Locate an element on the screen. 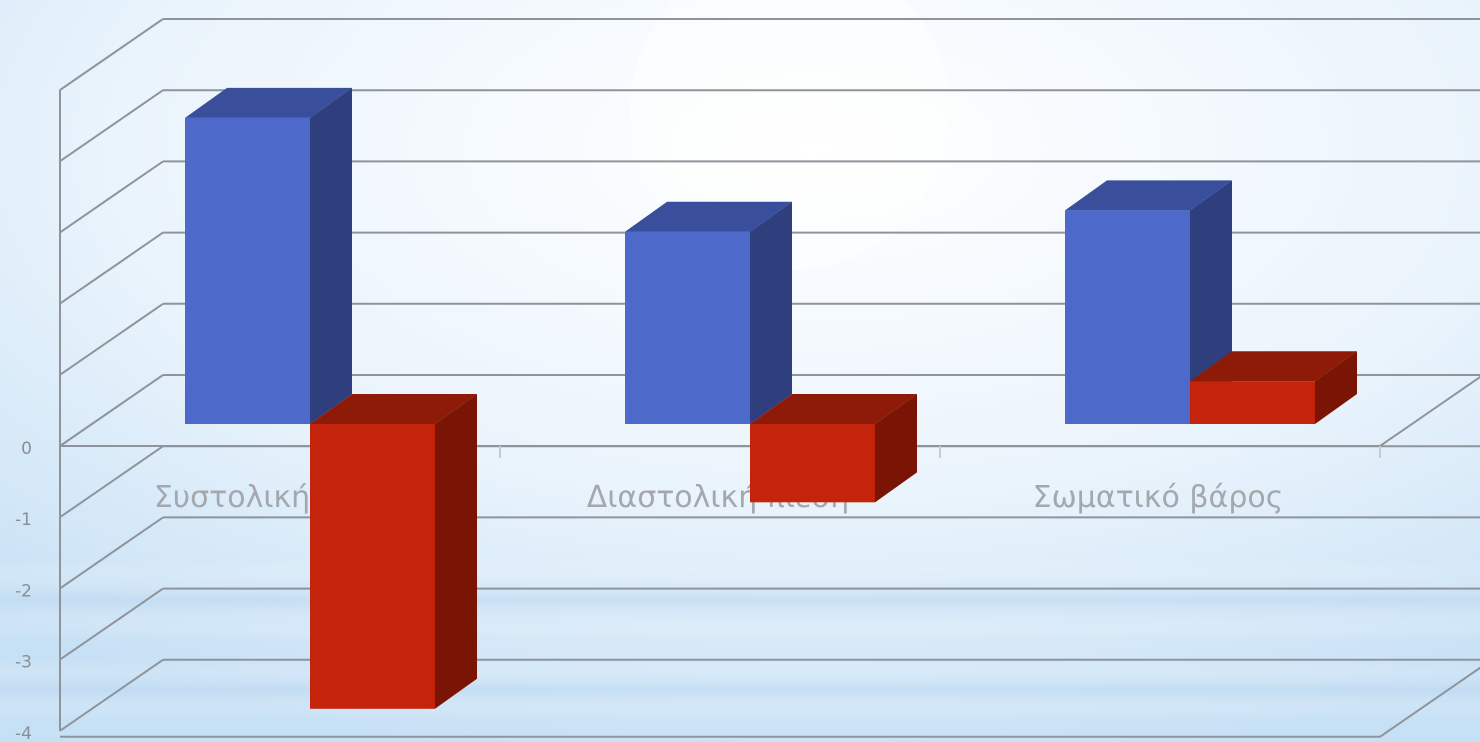 This screenshot has height=742, width=1480. floor-edge-side is located at coordinates (1429, 702).